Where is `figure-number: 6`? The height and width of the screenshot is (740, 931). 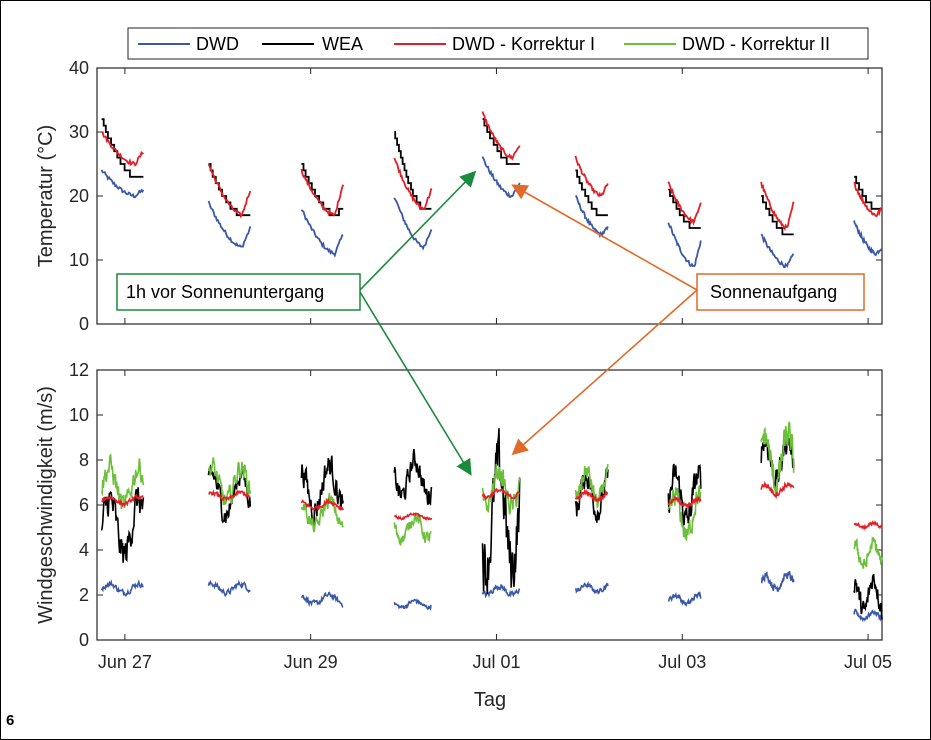 figure-number: 6 is located at coordinates (10, 720).